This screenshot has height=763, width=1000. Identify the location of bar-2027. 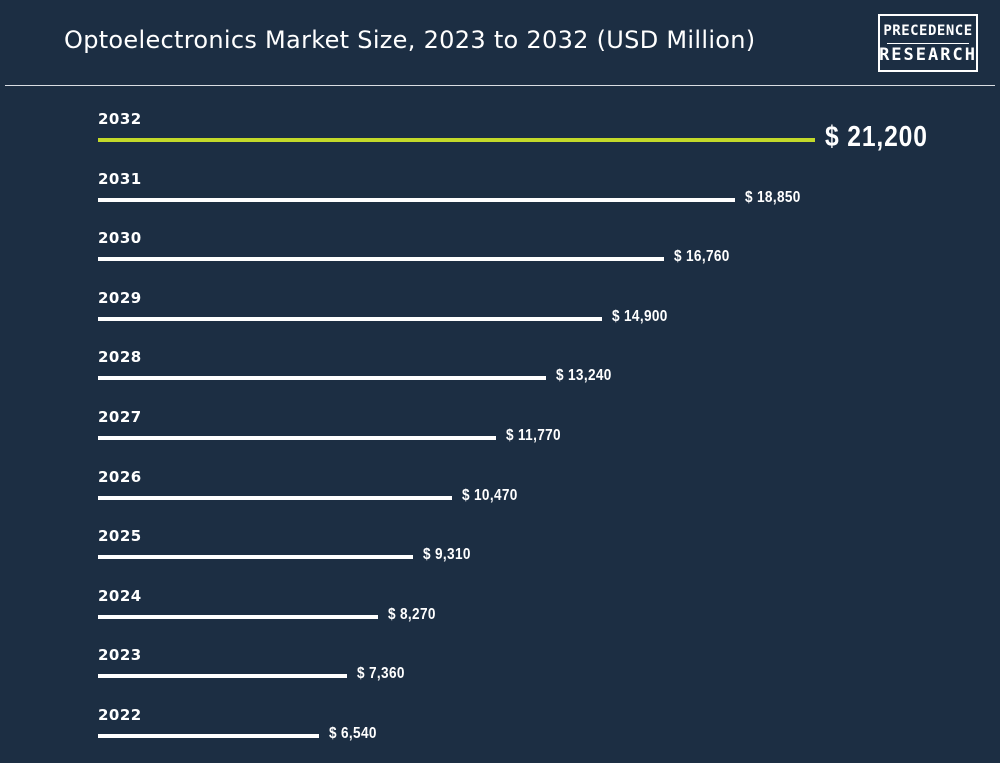
(297, 438).